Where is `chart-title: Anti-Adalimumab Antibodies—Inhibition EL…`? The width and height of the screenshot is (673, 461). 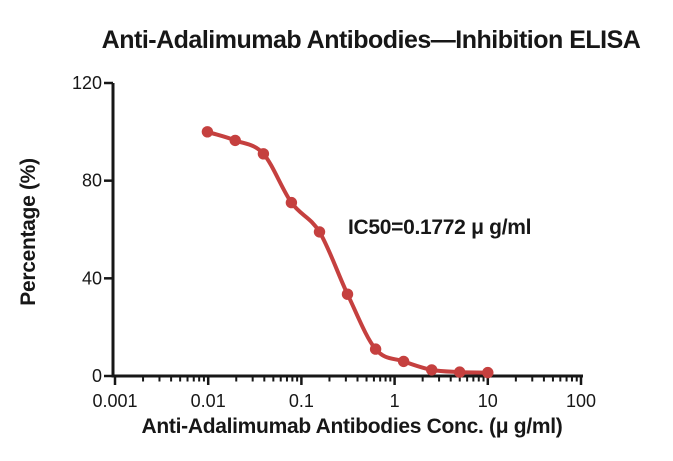
chart-title: Anti-Adalimumab Antibodies—Inhibition EL… is located at coordinates (371, 40).